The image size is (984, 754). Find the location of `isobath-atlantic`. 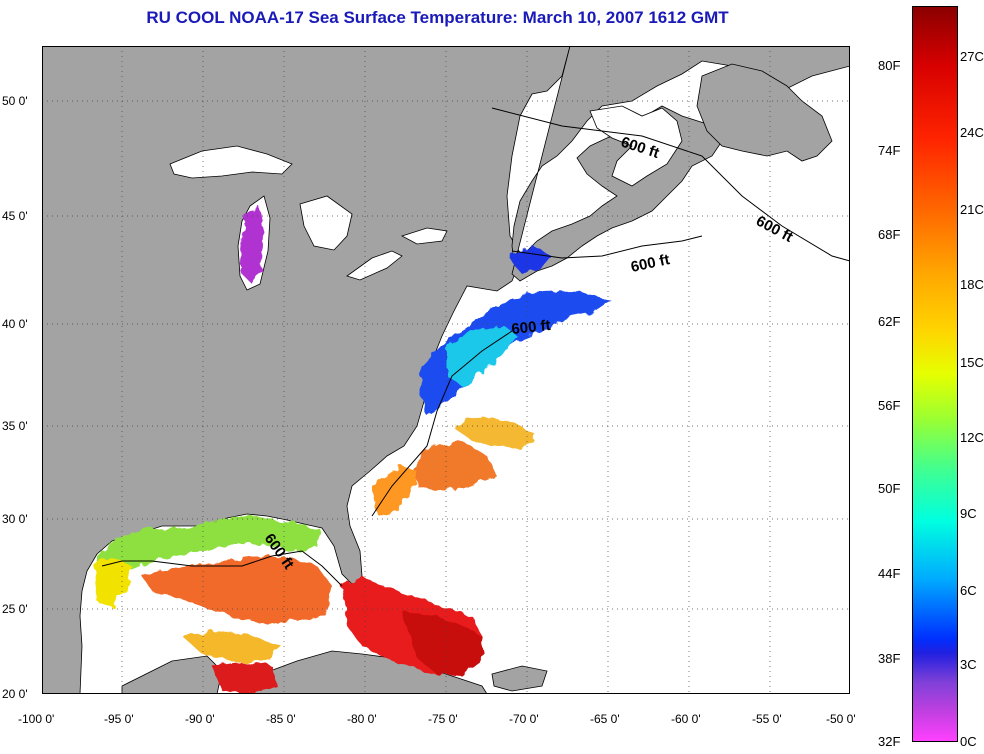

isobath-atlantic is located at coordinates (670, 184).